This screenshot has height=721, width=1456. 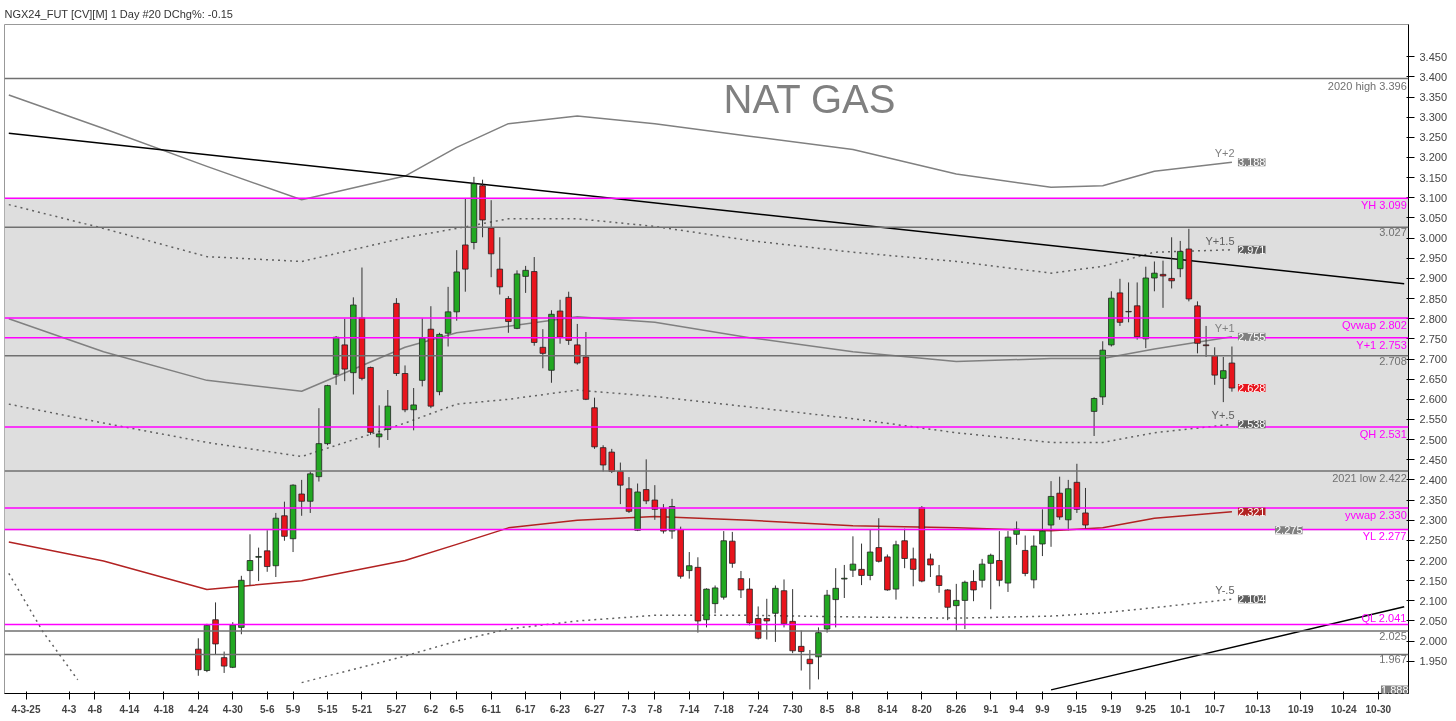 I want to click on x-tick-label: 6-5, so click(x=457, y=709).